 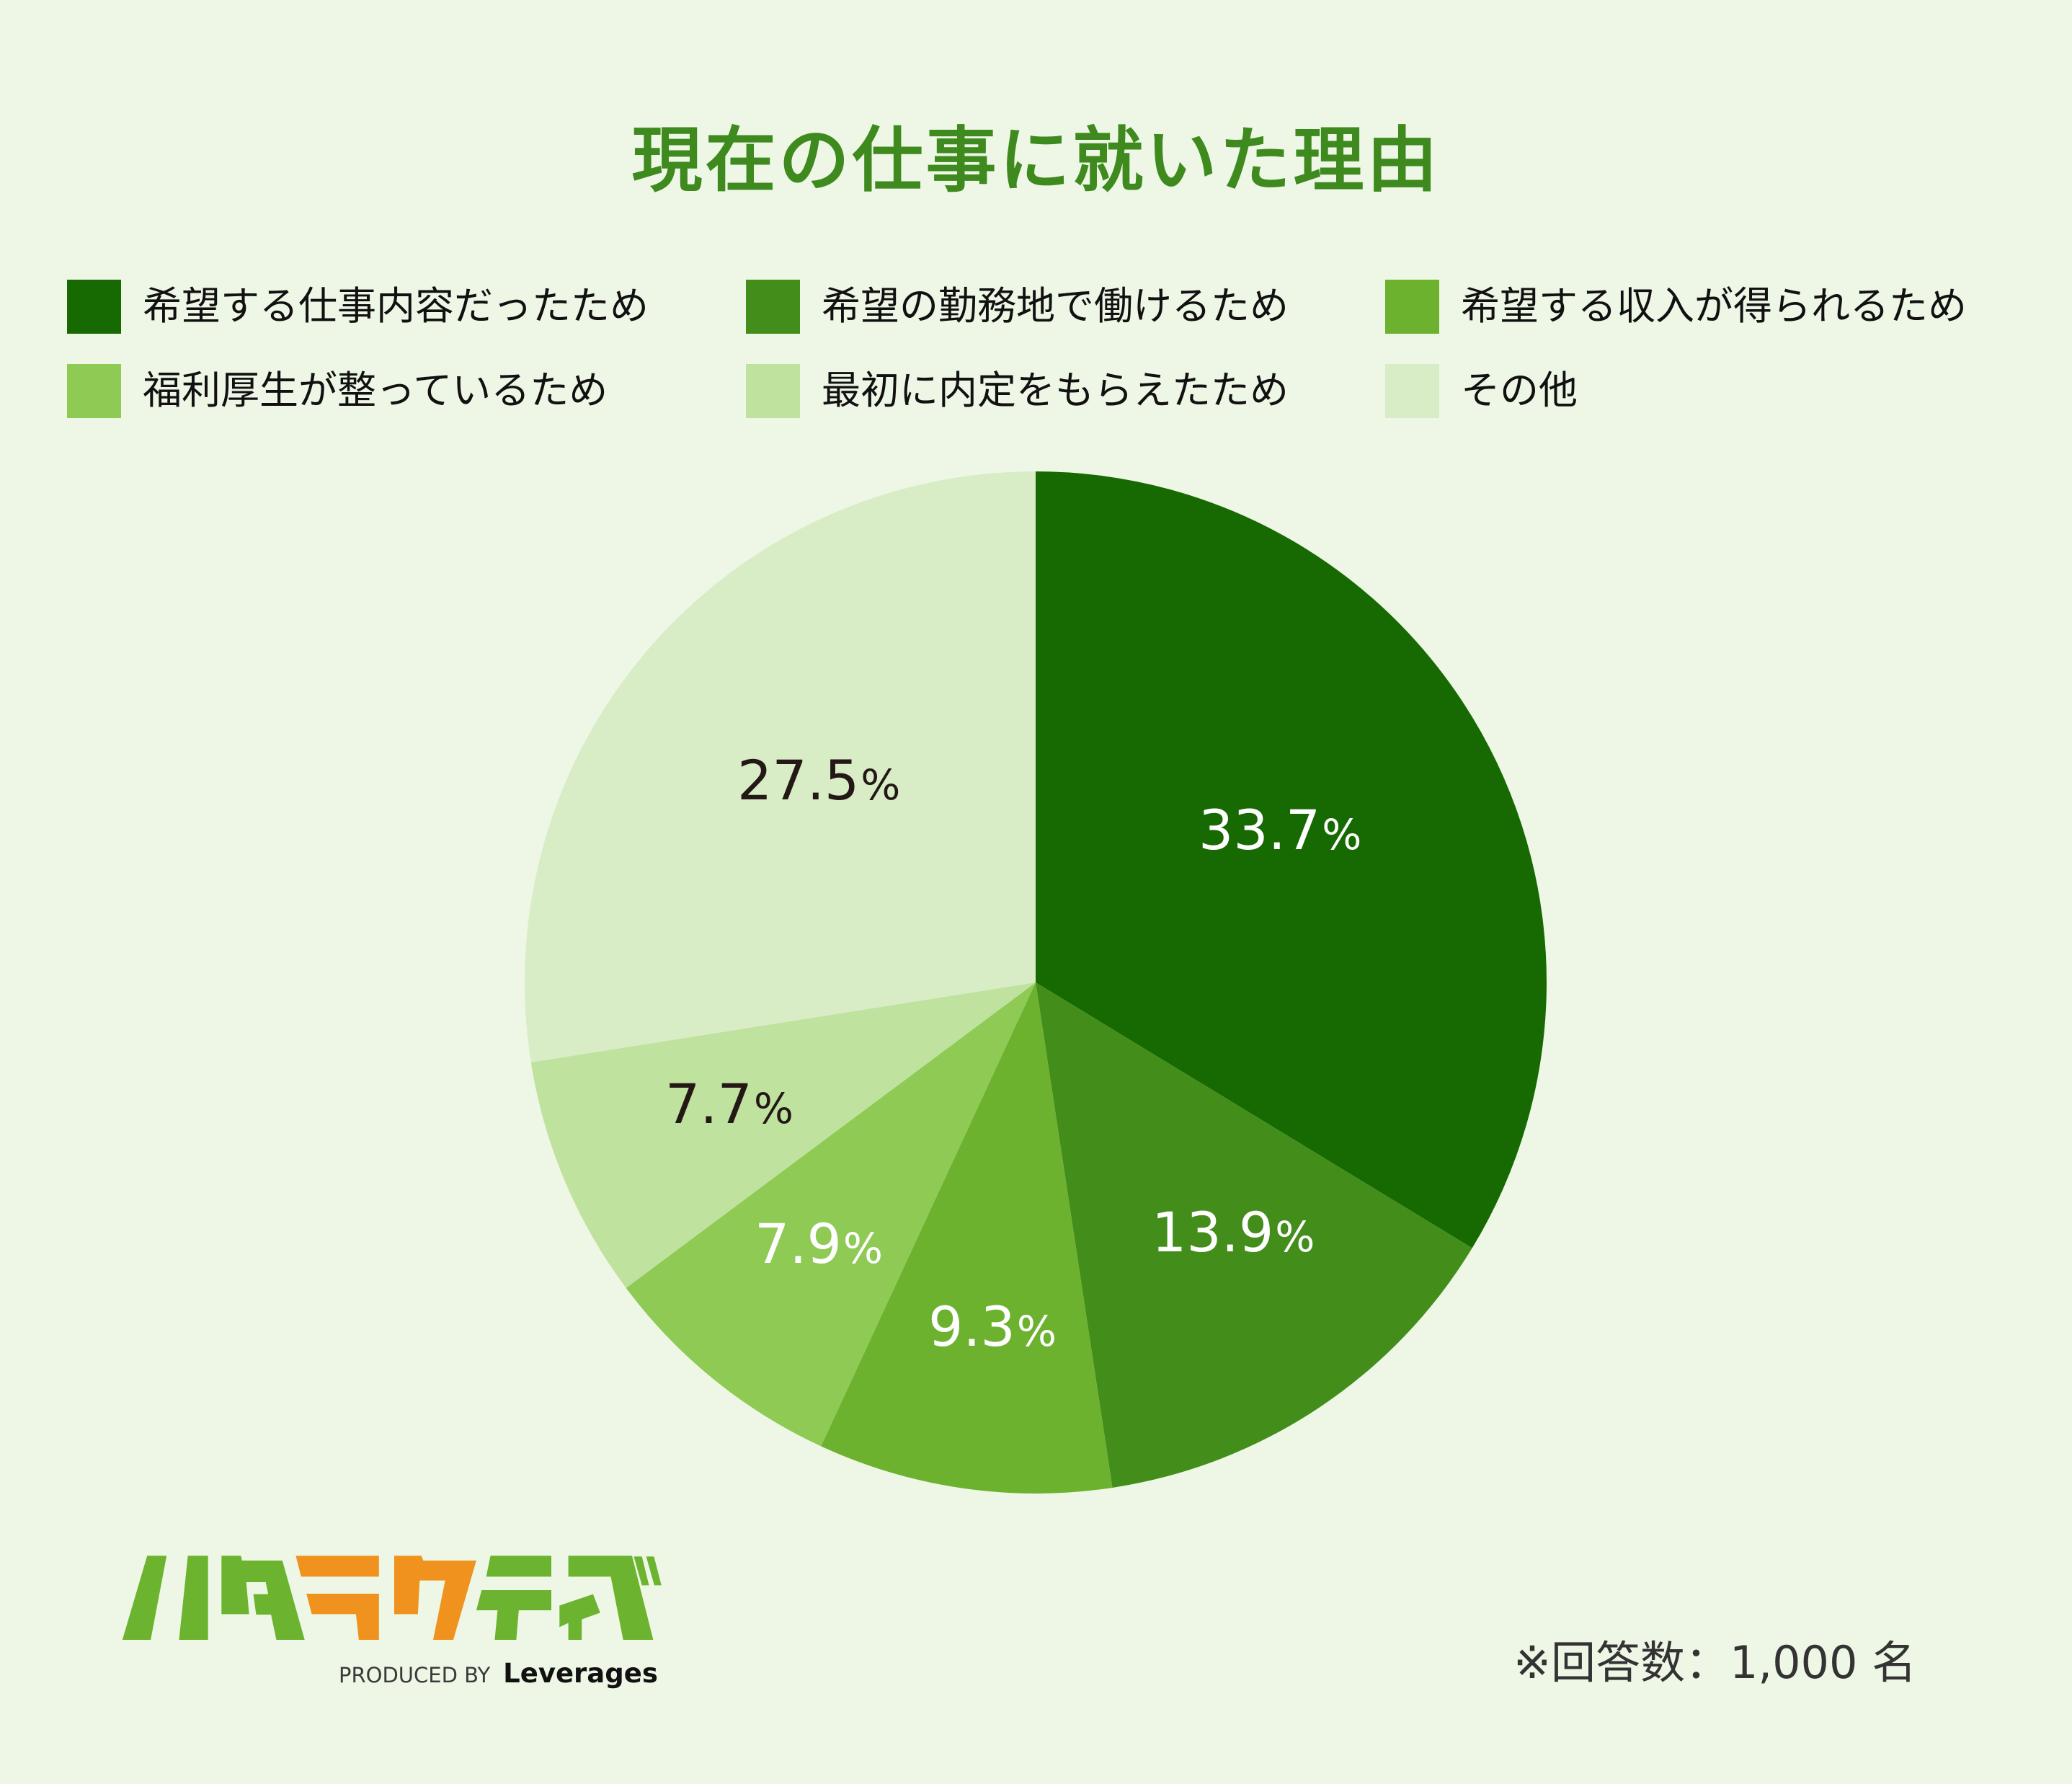 I want to click on slice-value: 9.3, so click(x=971, y=1327).